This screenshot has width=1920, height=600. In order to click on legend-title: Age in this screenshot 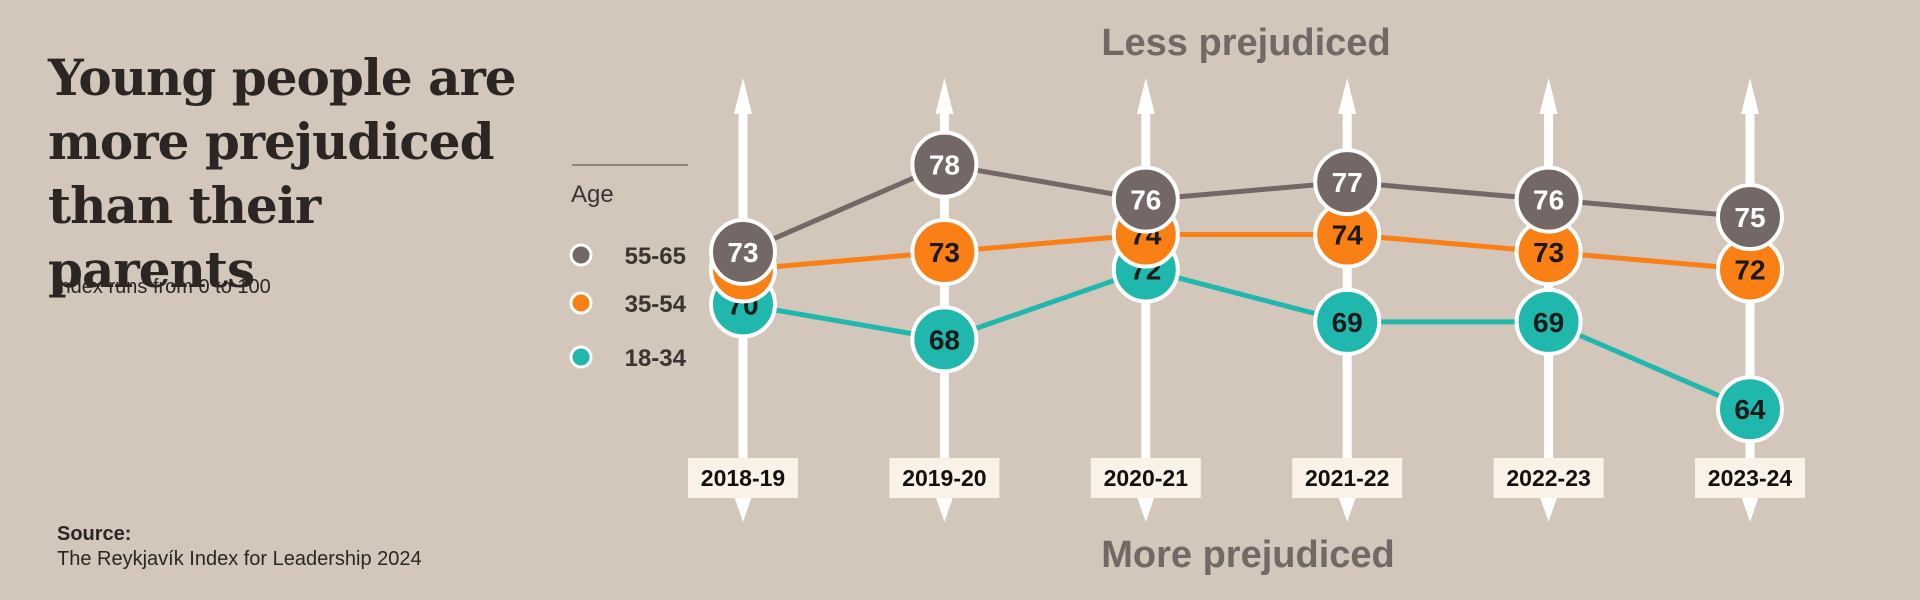, I will do `click(592, 194)`.